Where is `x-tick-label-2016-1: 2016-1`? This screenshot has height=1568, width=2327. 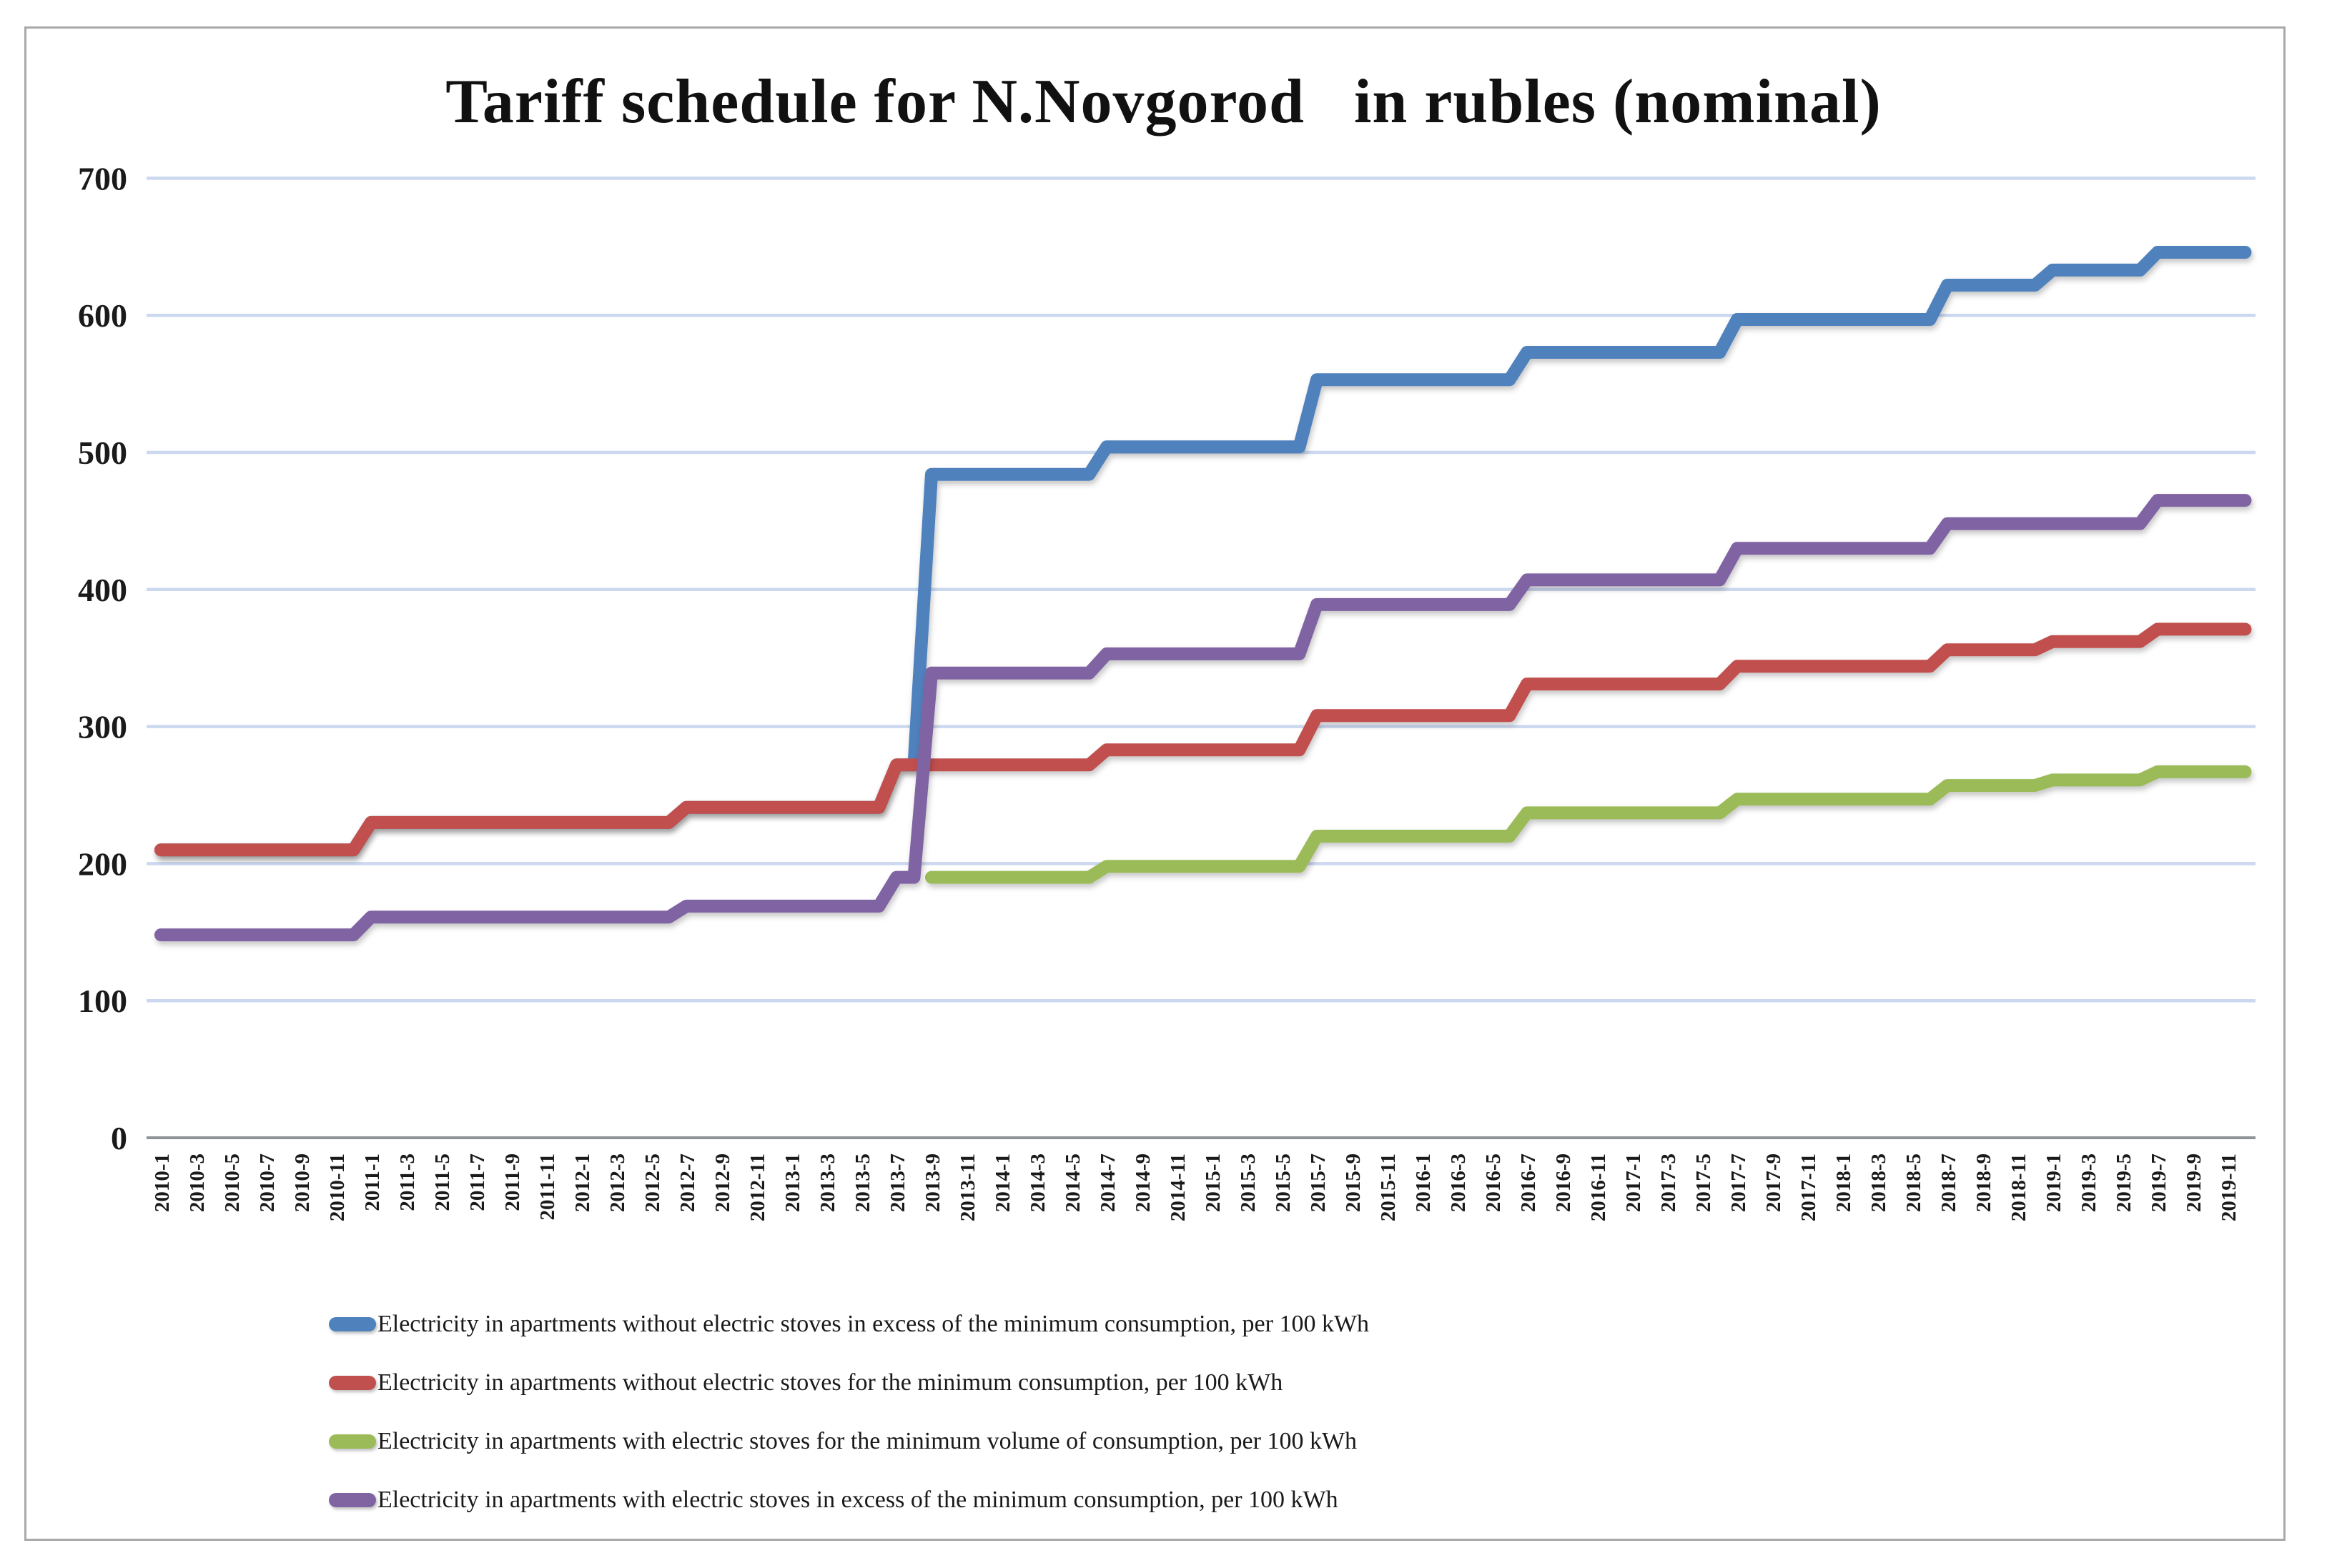 x-tick-label-2016-1: 2016-1 is located at coordinates (1423, 1182).